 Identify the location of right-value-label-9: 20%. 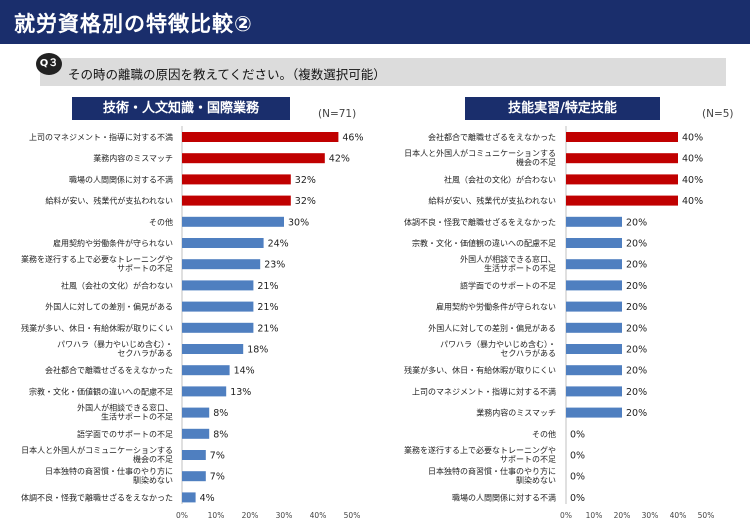
(636, 328).